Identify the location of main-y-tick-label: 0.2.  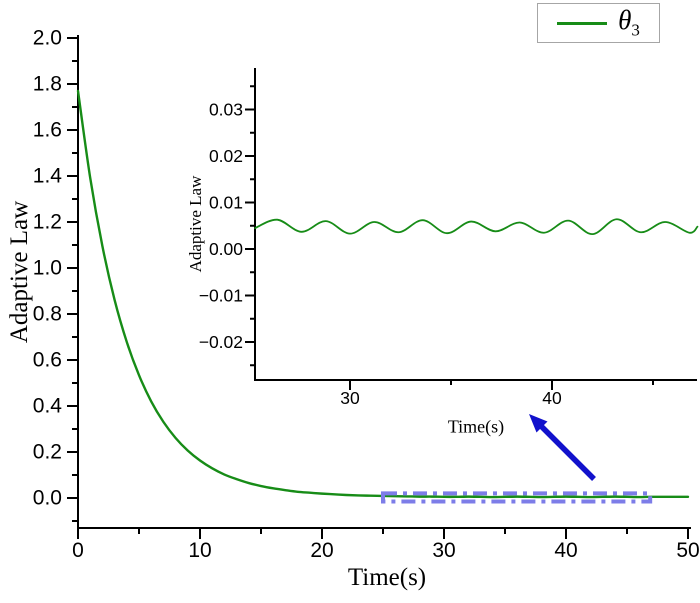
(47, 452).